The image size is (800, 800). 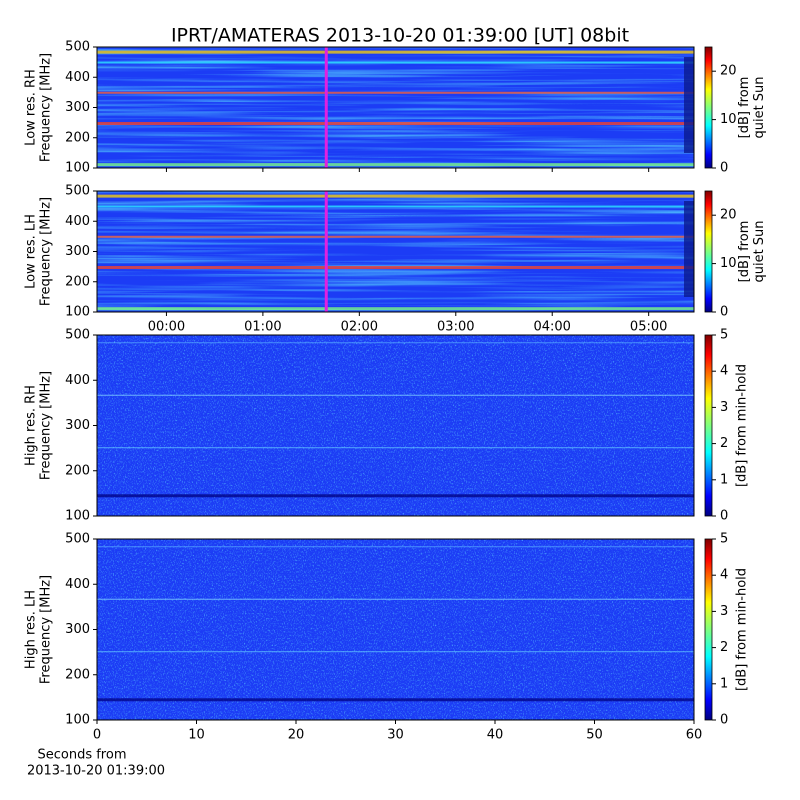 I want to click on x-tick-label: 40, so click(x=495, y=735).